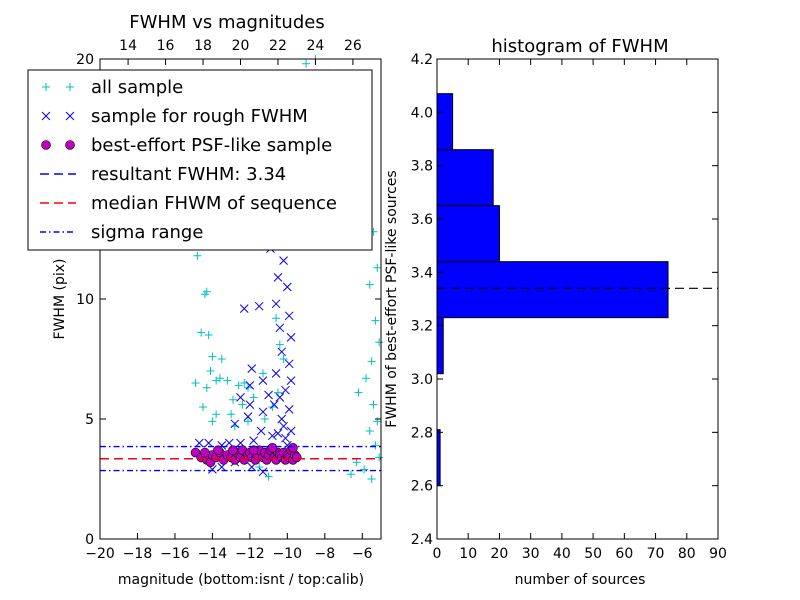  Describe the element at coordinates (85, 60) in the screenshot. I see `y-tick-label: 20` at that location.